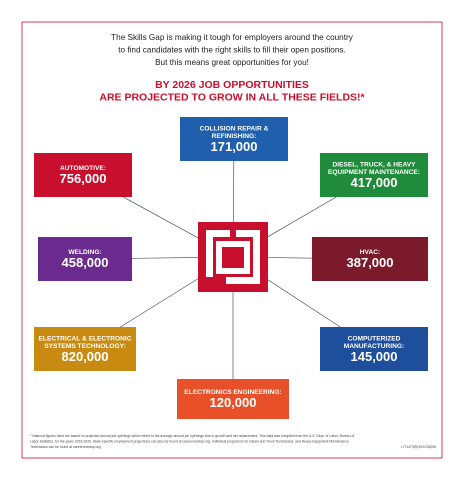  Describe the element at coordinates (83, 178) in the screenshot. I see `field-value: 756,000` at that location.